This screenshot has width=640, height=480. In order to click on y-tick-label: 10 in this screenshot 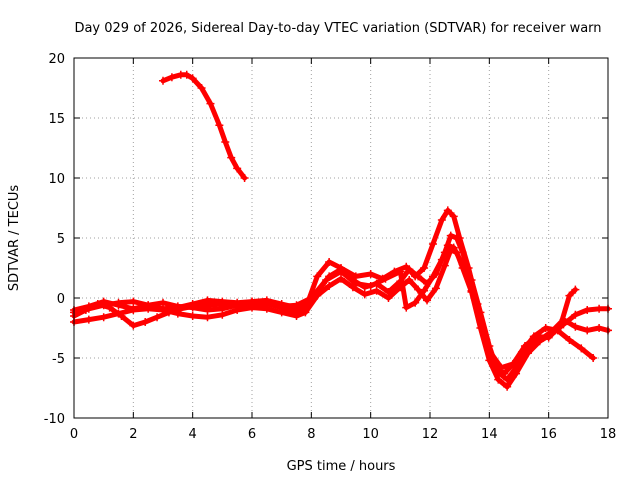, I will do `click(56, 179)`.